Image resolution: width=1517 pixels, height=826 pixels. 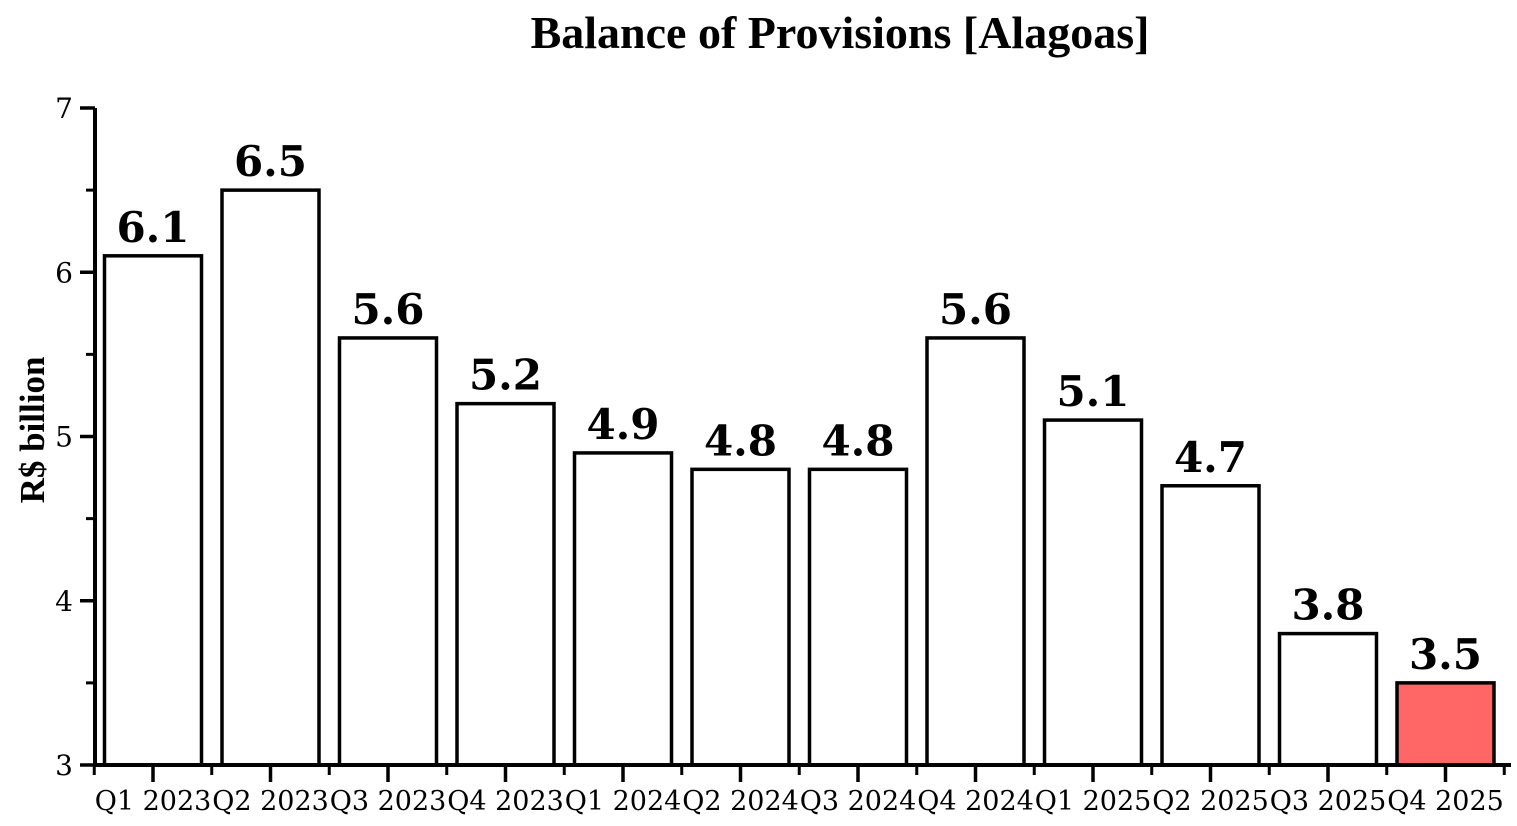 I want to click on bar-value-label: 6.5, so click(x=270, y=161).